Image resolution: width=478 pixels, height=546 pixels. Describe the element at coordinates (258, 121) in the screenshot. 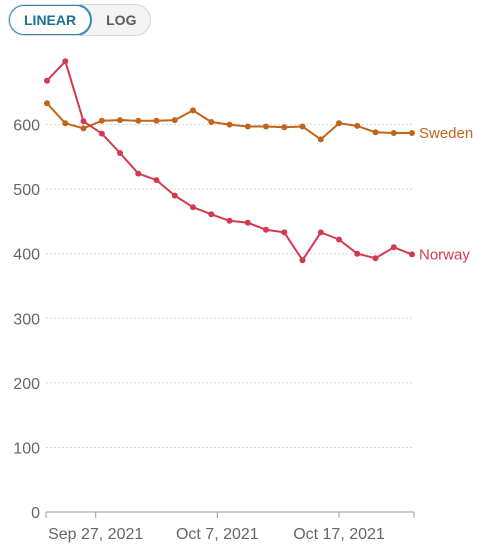

I see `series-sweden: Sweden` at that location.